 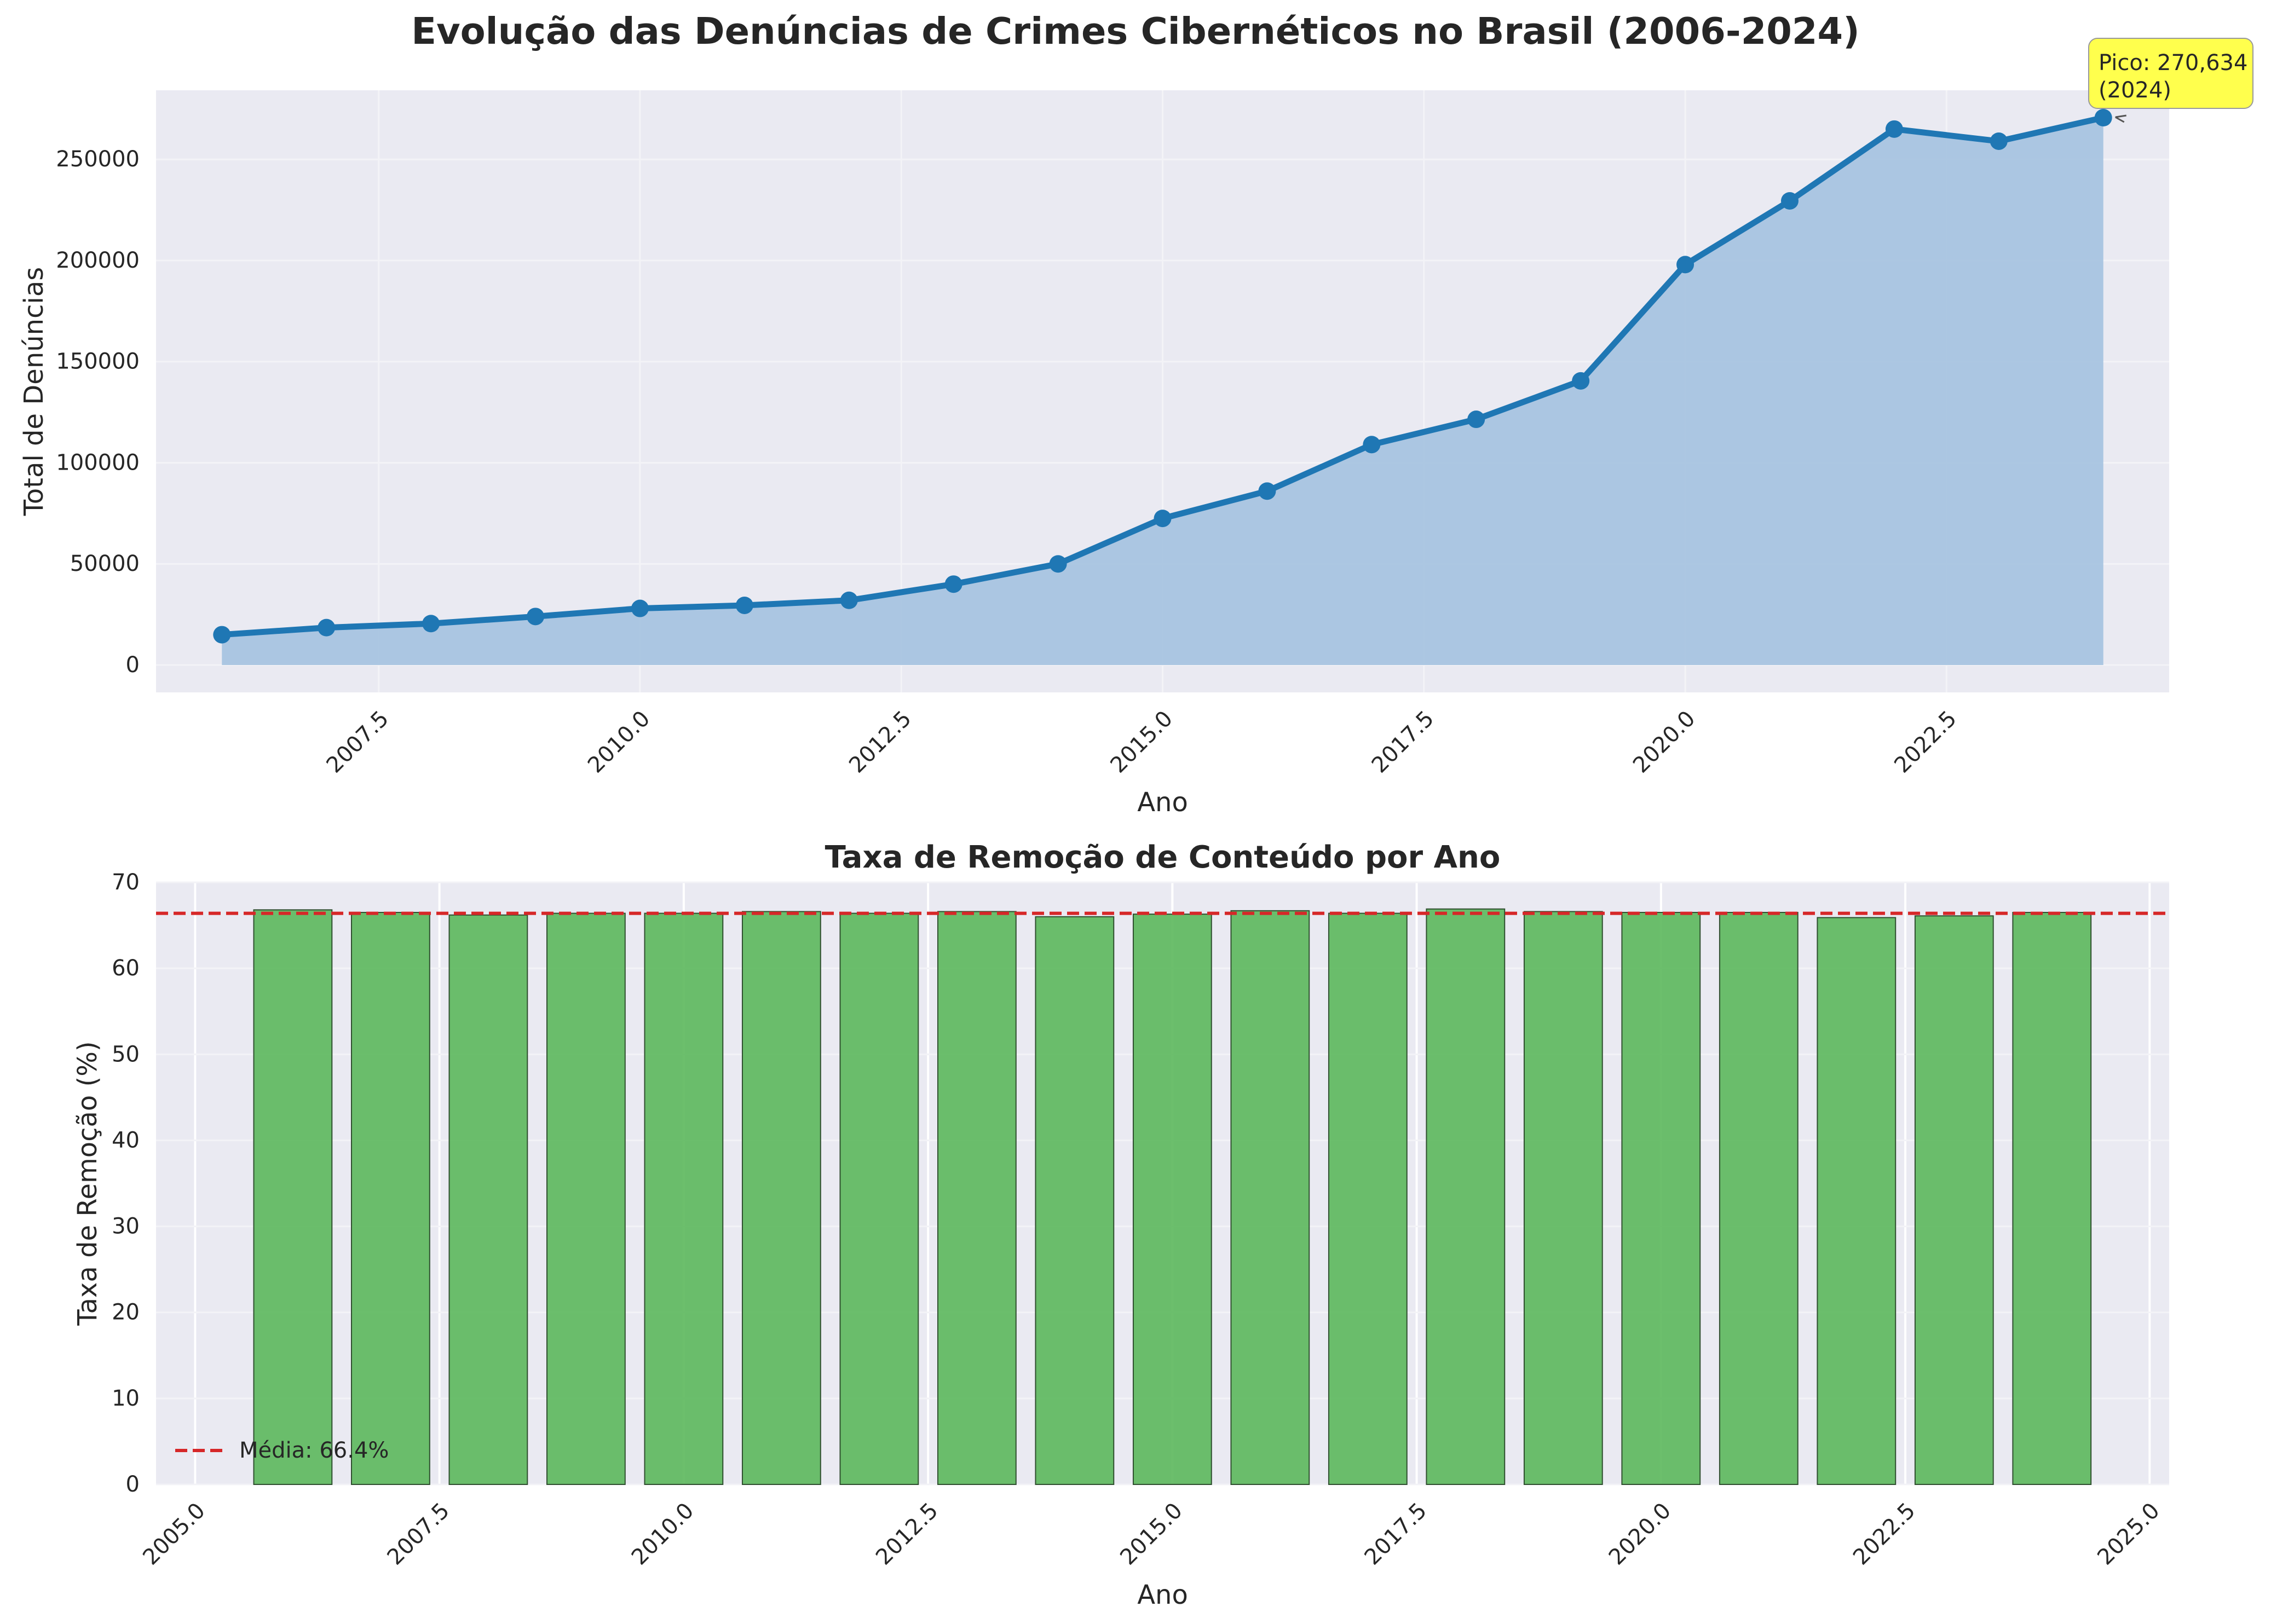 What do you see at coordinates (880, 742) in the screenshot?
I see `chart1-x-tick-label: 2012.5` at bounding box center [880, 742].